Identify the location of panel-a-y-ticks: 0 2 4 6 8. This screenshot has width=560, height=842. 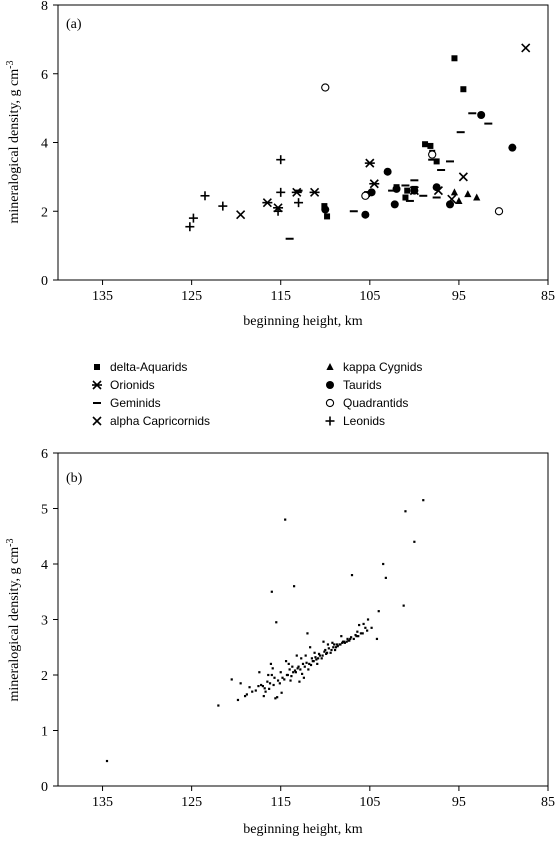
(49, 144).